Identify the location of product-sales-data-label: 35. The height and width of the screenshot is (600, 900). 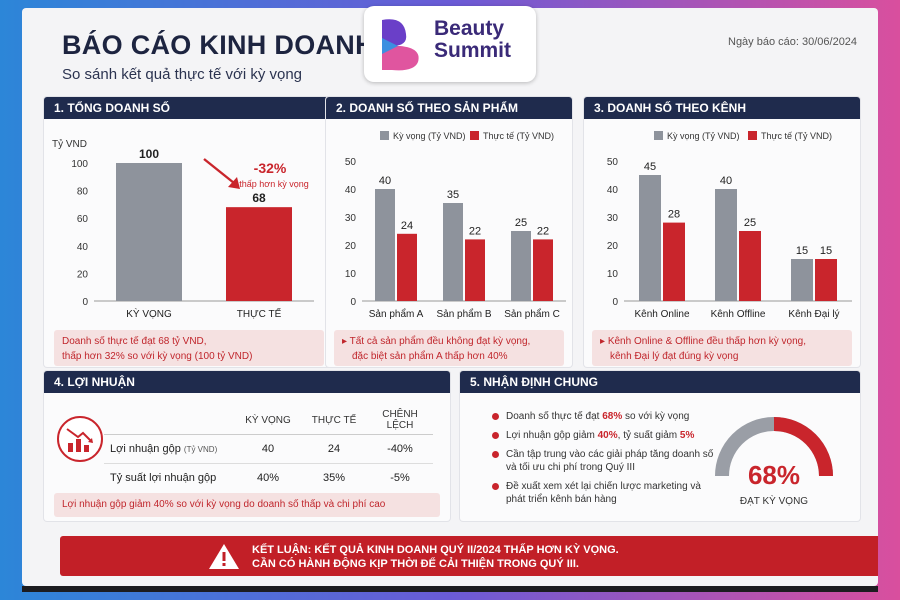
(453, 195).